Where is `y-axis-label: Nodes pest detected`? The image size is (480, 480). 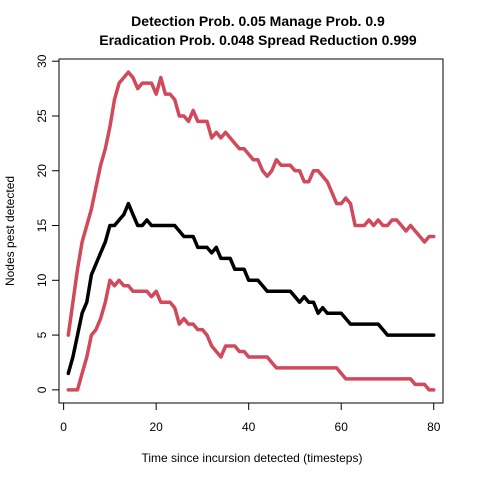 y-axis-label: Nodes pest detected is located at coordinates (10, 231).